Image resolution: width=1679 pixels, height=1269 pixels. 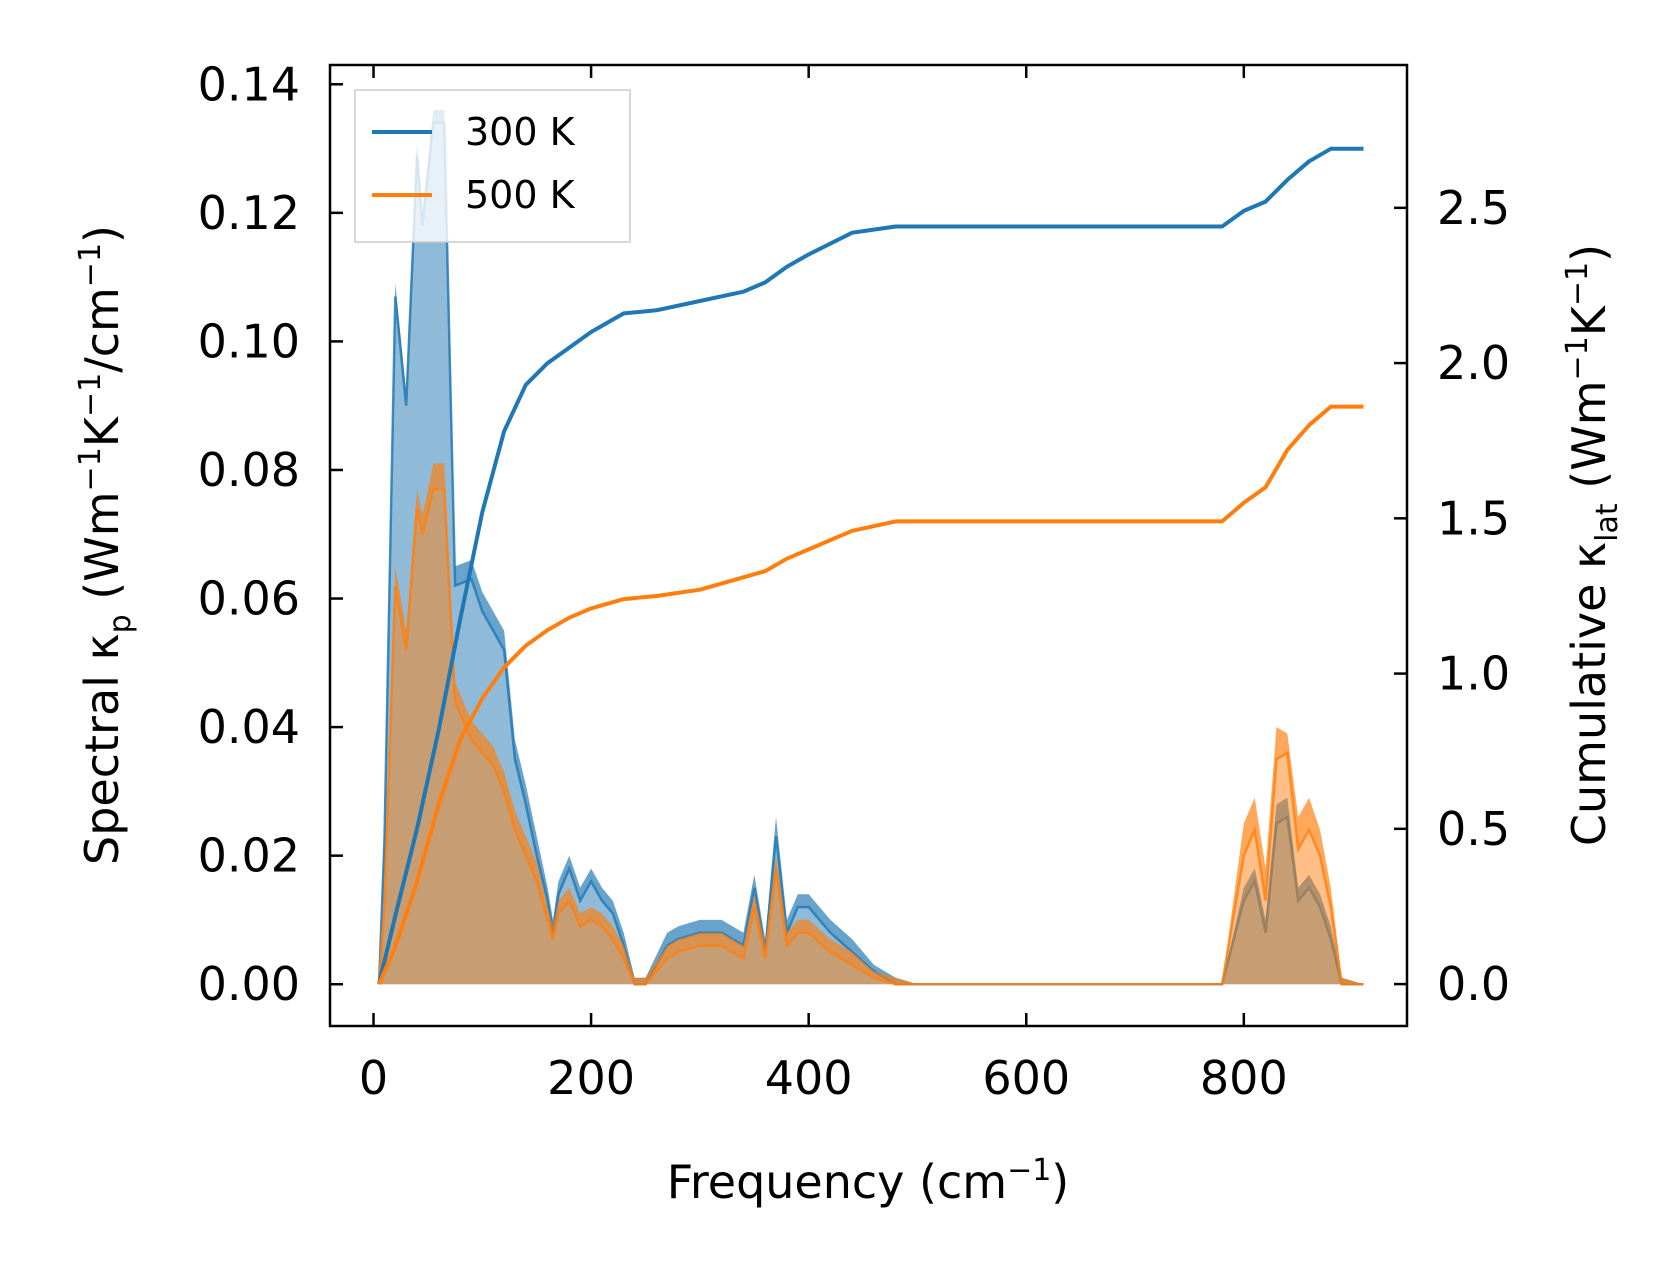 I want to click on y-axis-right-title: Cumulative κlat (Wm−1K−1), so click(x=1592, y=545).